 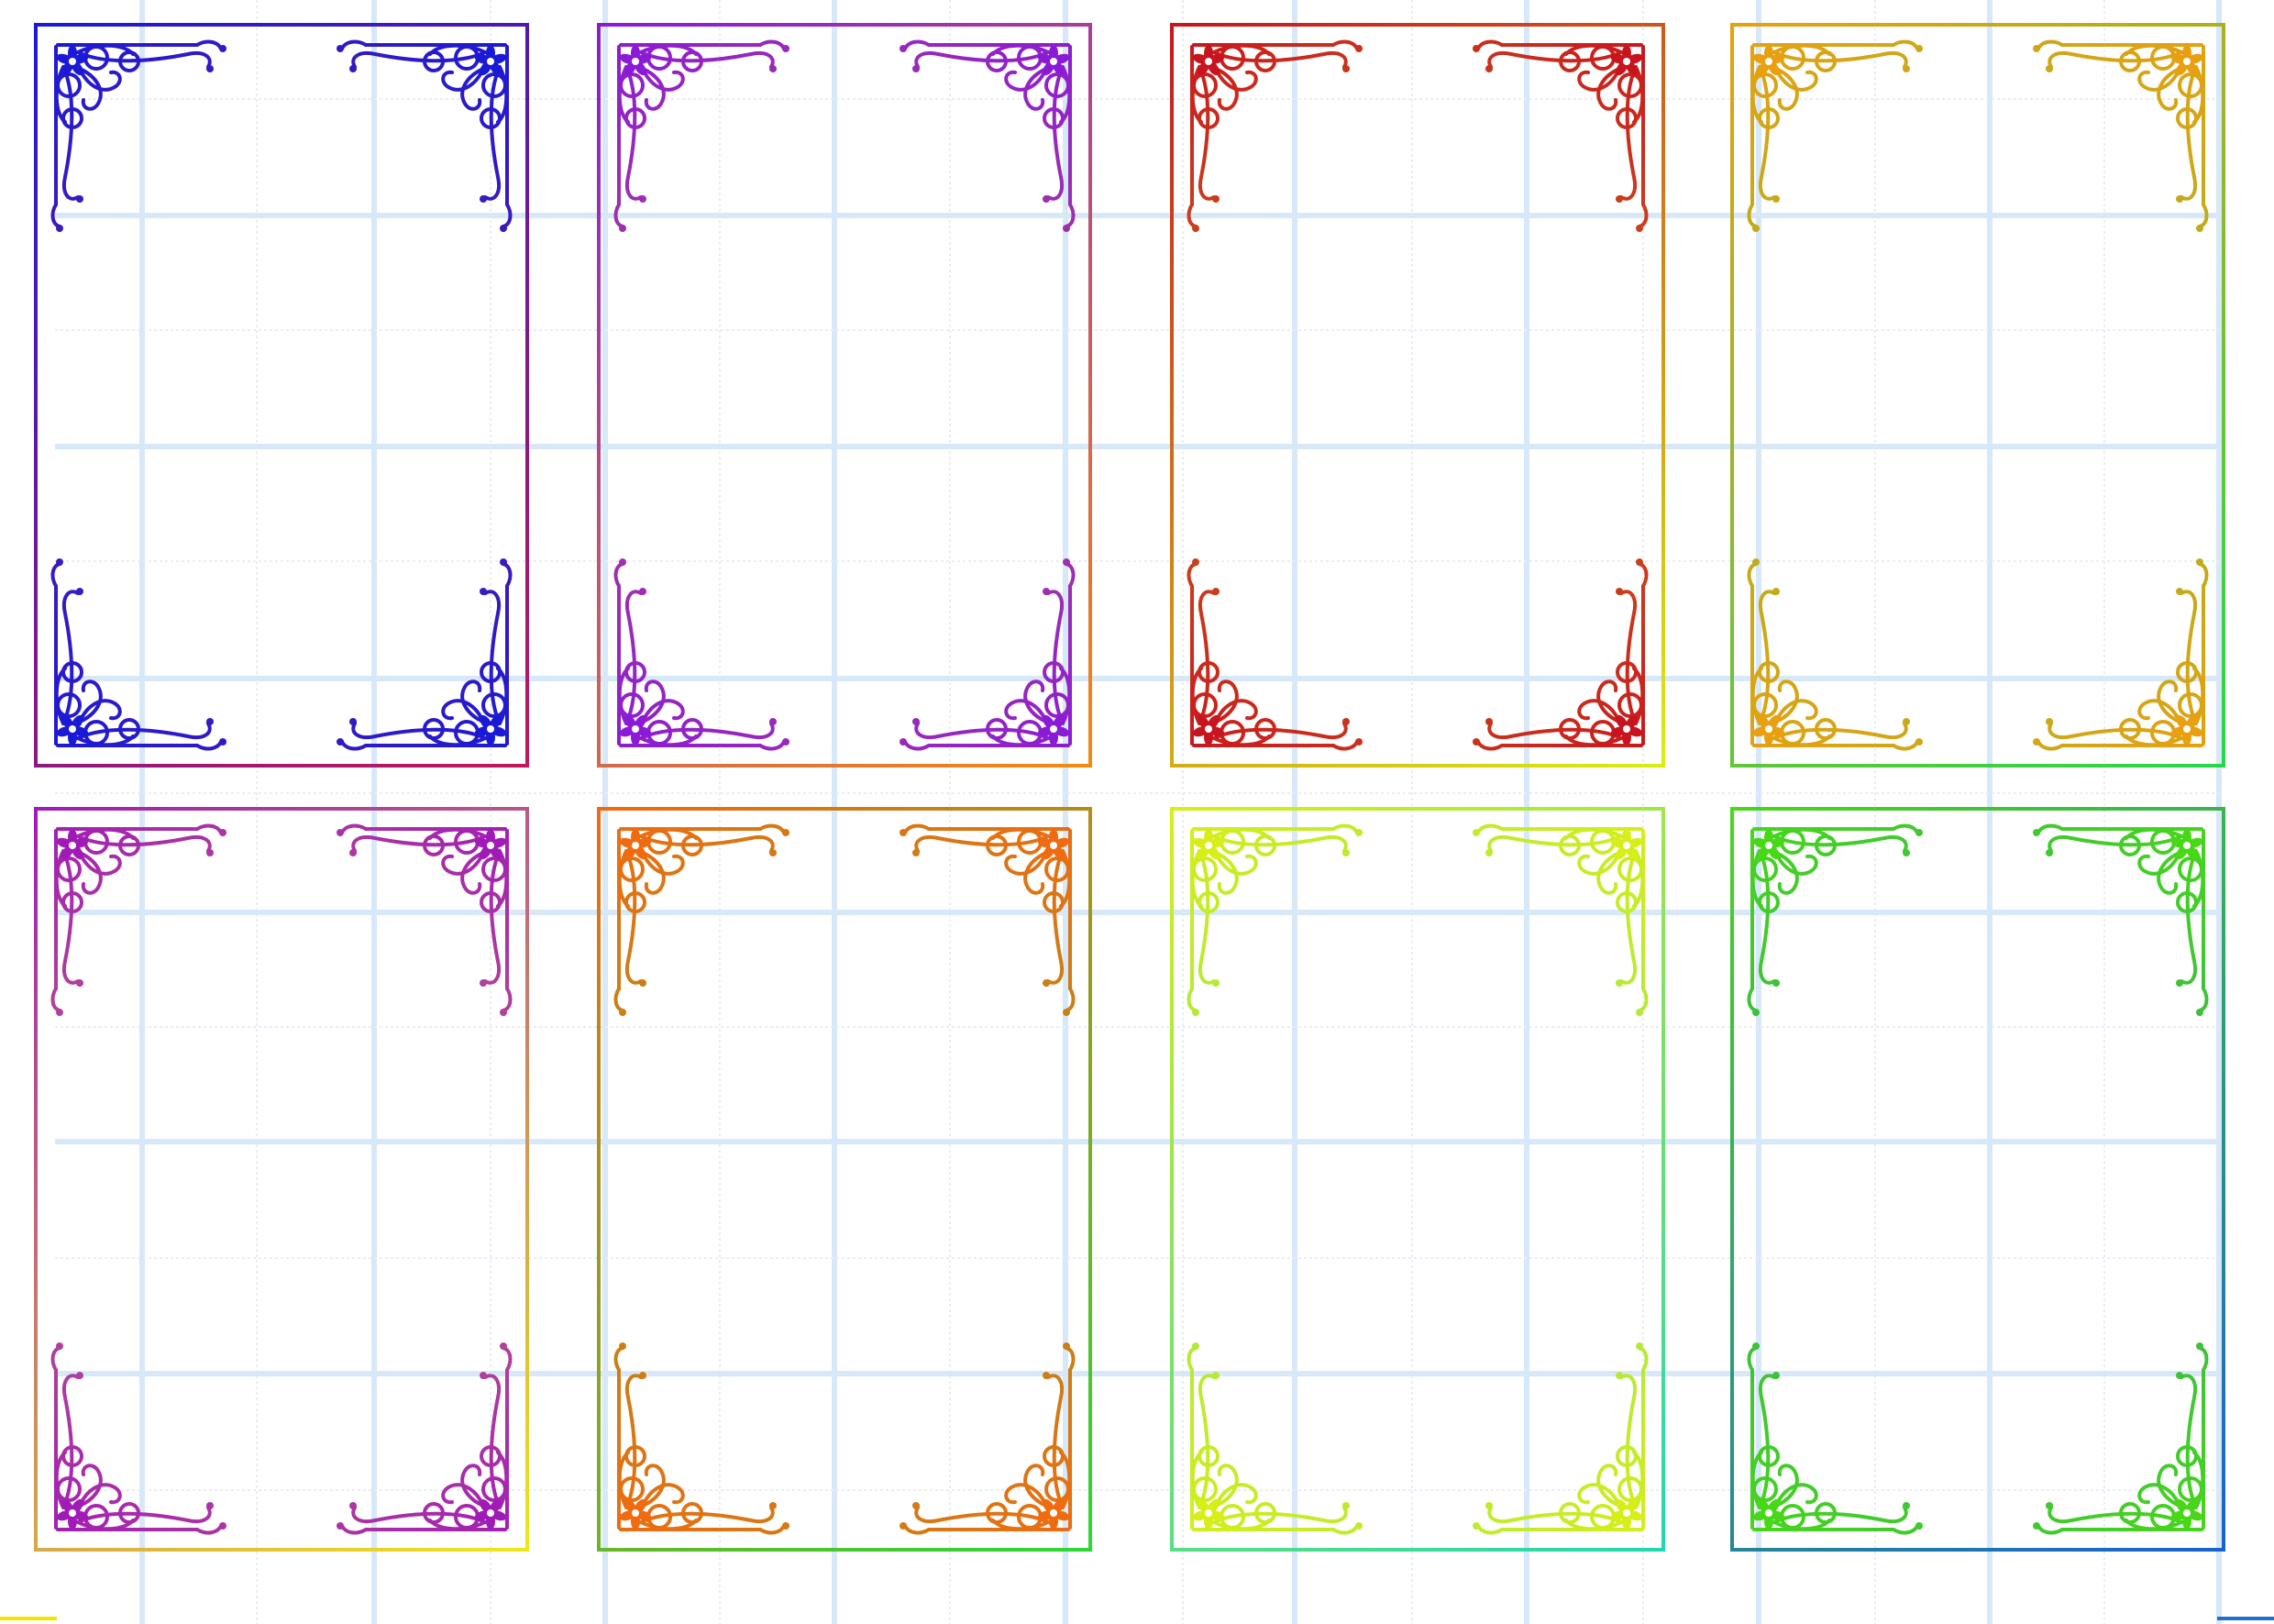 I want to click on edge-mark-left, so click(x=29, y=1618).